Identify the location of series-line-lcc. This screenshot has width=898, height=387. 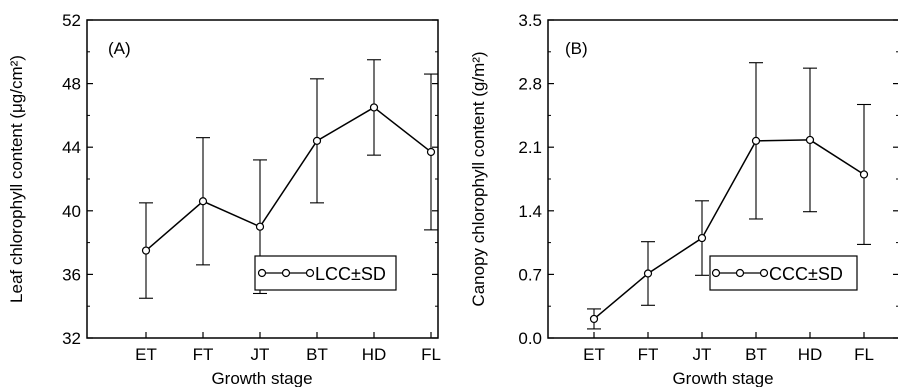
(288, 179).